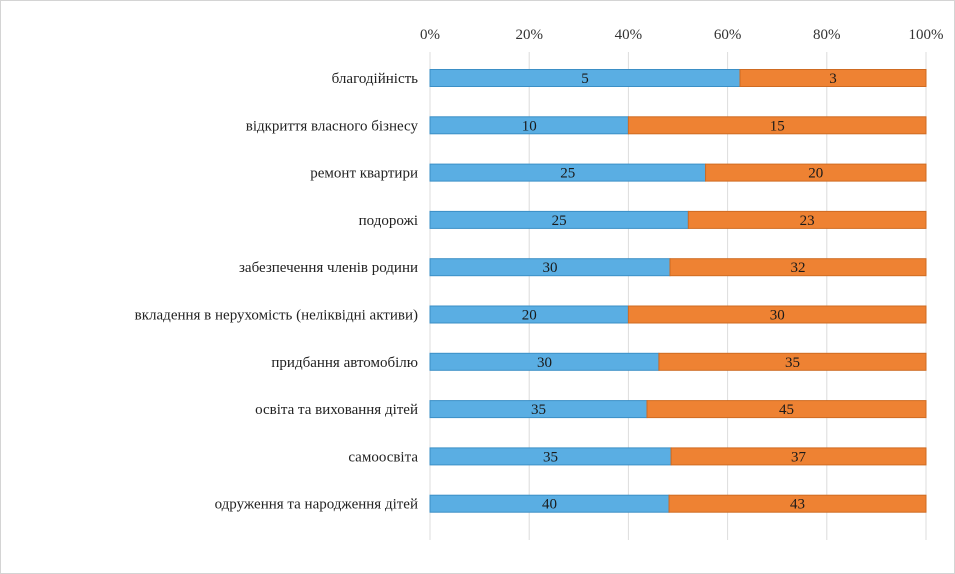  What do you see at coordinates (336, 410) in the screenshot?
I see `category-label: освіта та виховання дітей` at bounding box center [336, 410].